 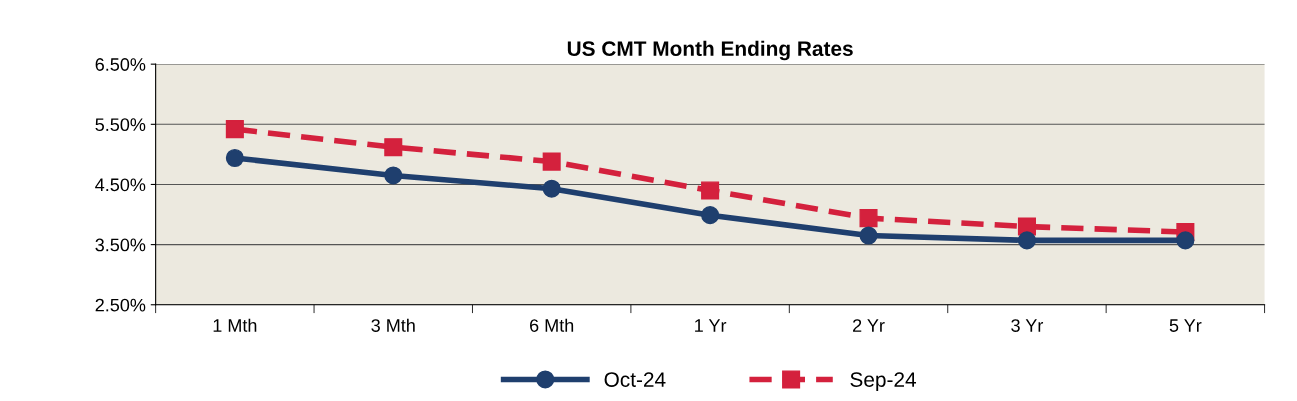 What do you see at coordinates (635, 379) in the screenshot?
I see `legend-label: Oct-24` at bounding box center [635, 379].